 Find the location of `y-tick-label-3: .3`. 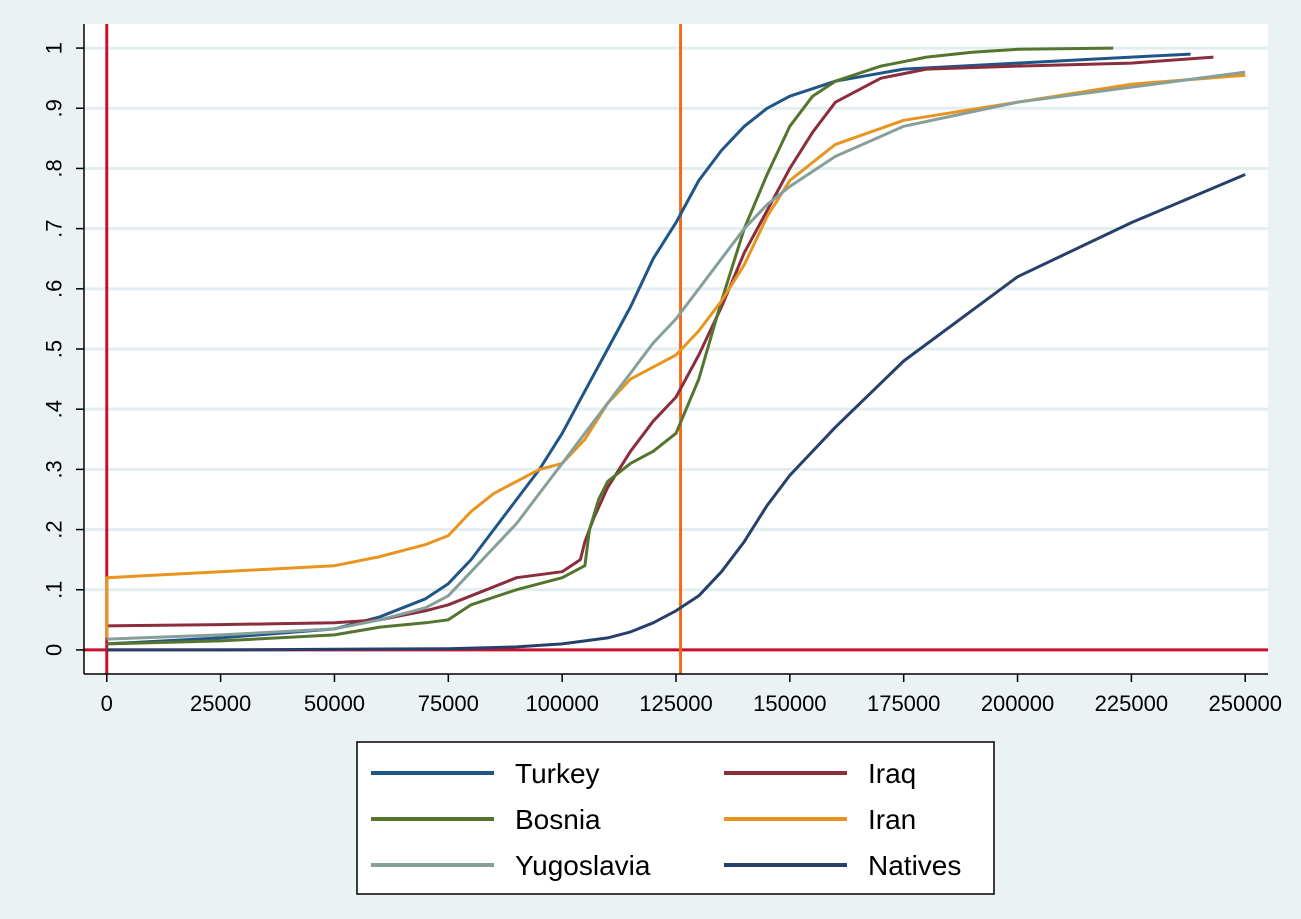

y-tick-label-3: .3 is located at coordinates (54, 469).